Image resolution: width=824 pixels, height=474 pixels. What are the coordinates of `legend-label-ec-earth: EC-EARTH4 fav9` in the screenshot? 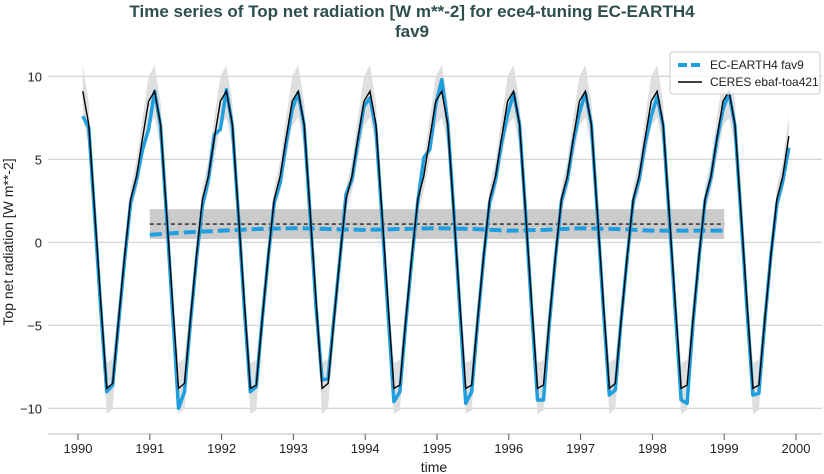 It's located at (757, 65).